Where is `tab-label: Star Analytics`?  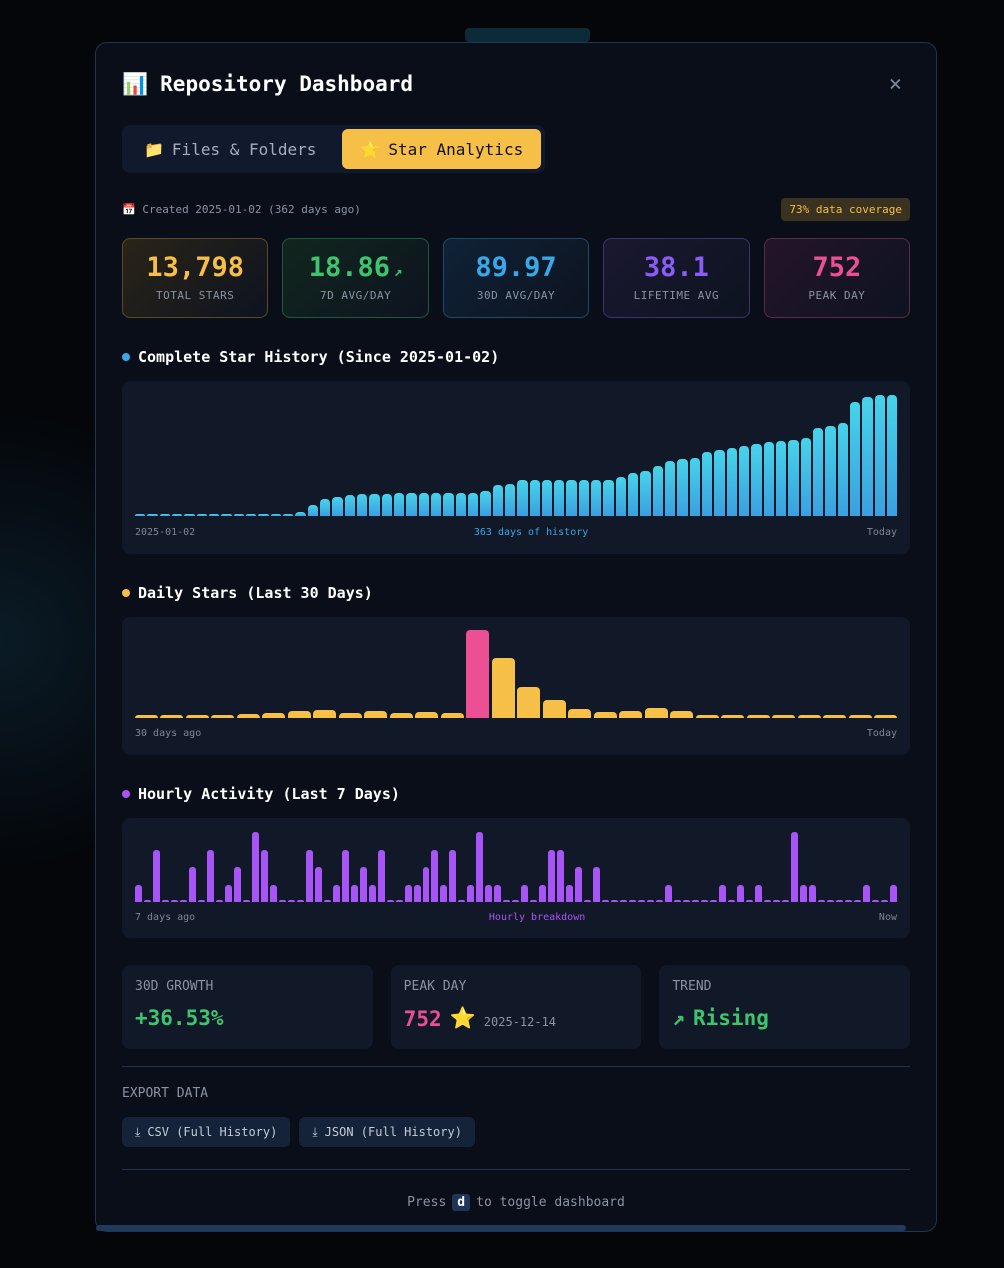
tab-label: Star Analytics is located at coordinates (456, 149).